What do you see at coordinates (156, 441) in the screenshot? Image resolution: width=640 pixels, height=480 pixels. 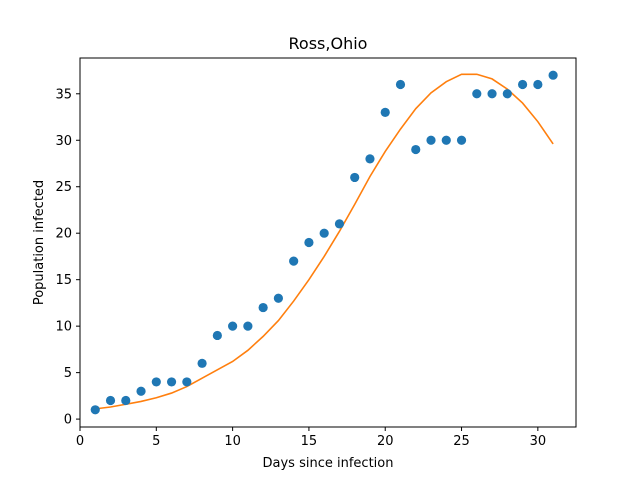 I see `x-tick-label: 5` at bounding box center [156, 441].